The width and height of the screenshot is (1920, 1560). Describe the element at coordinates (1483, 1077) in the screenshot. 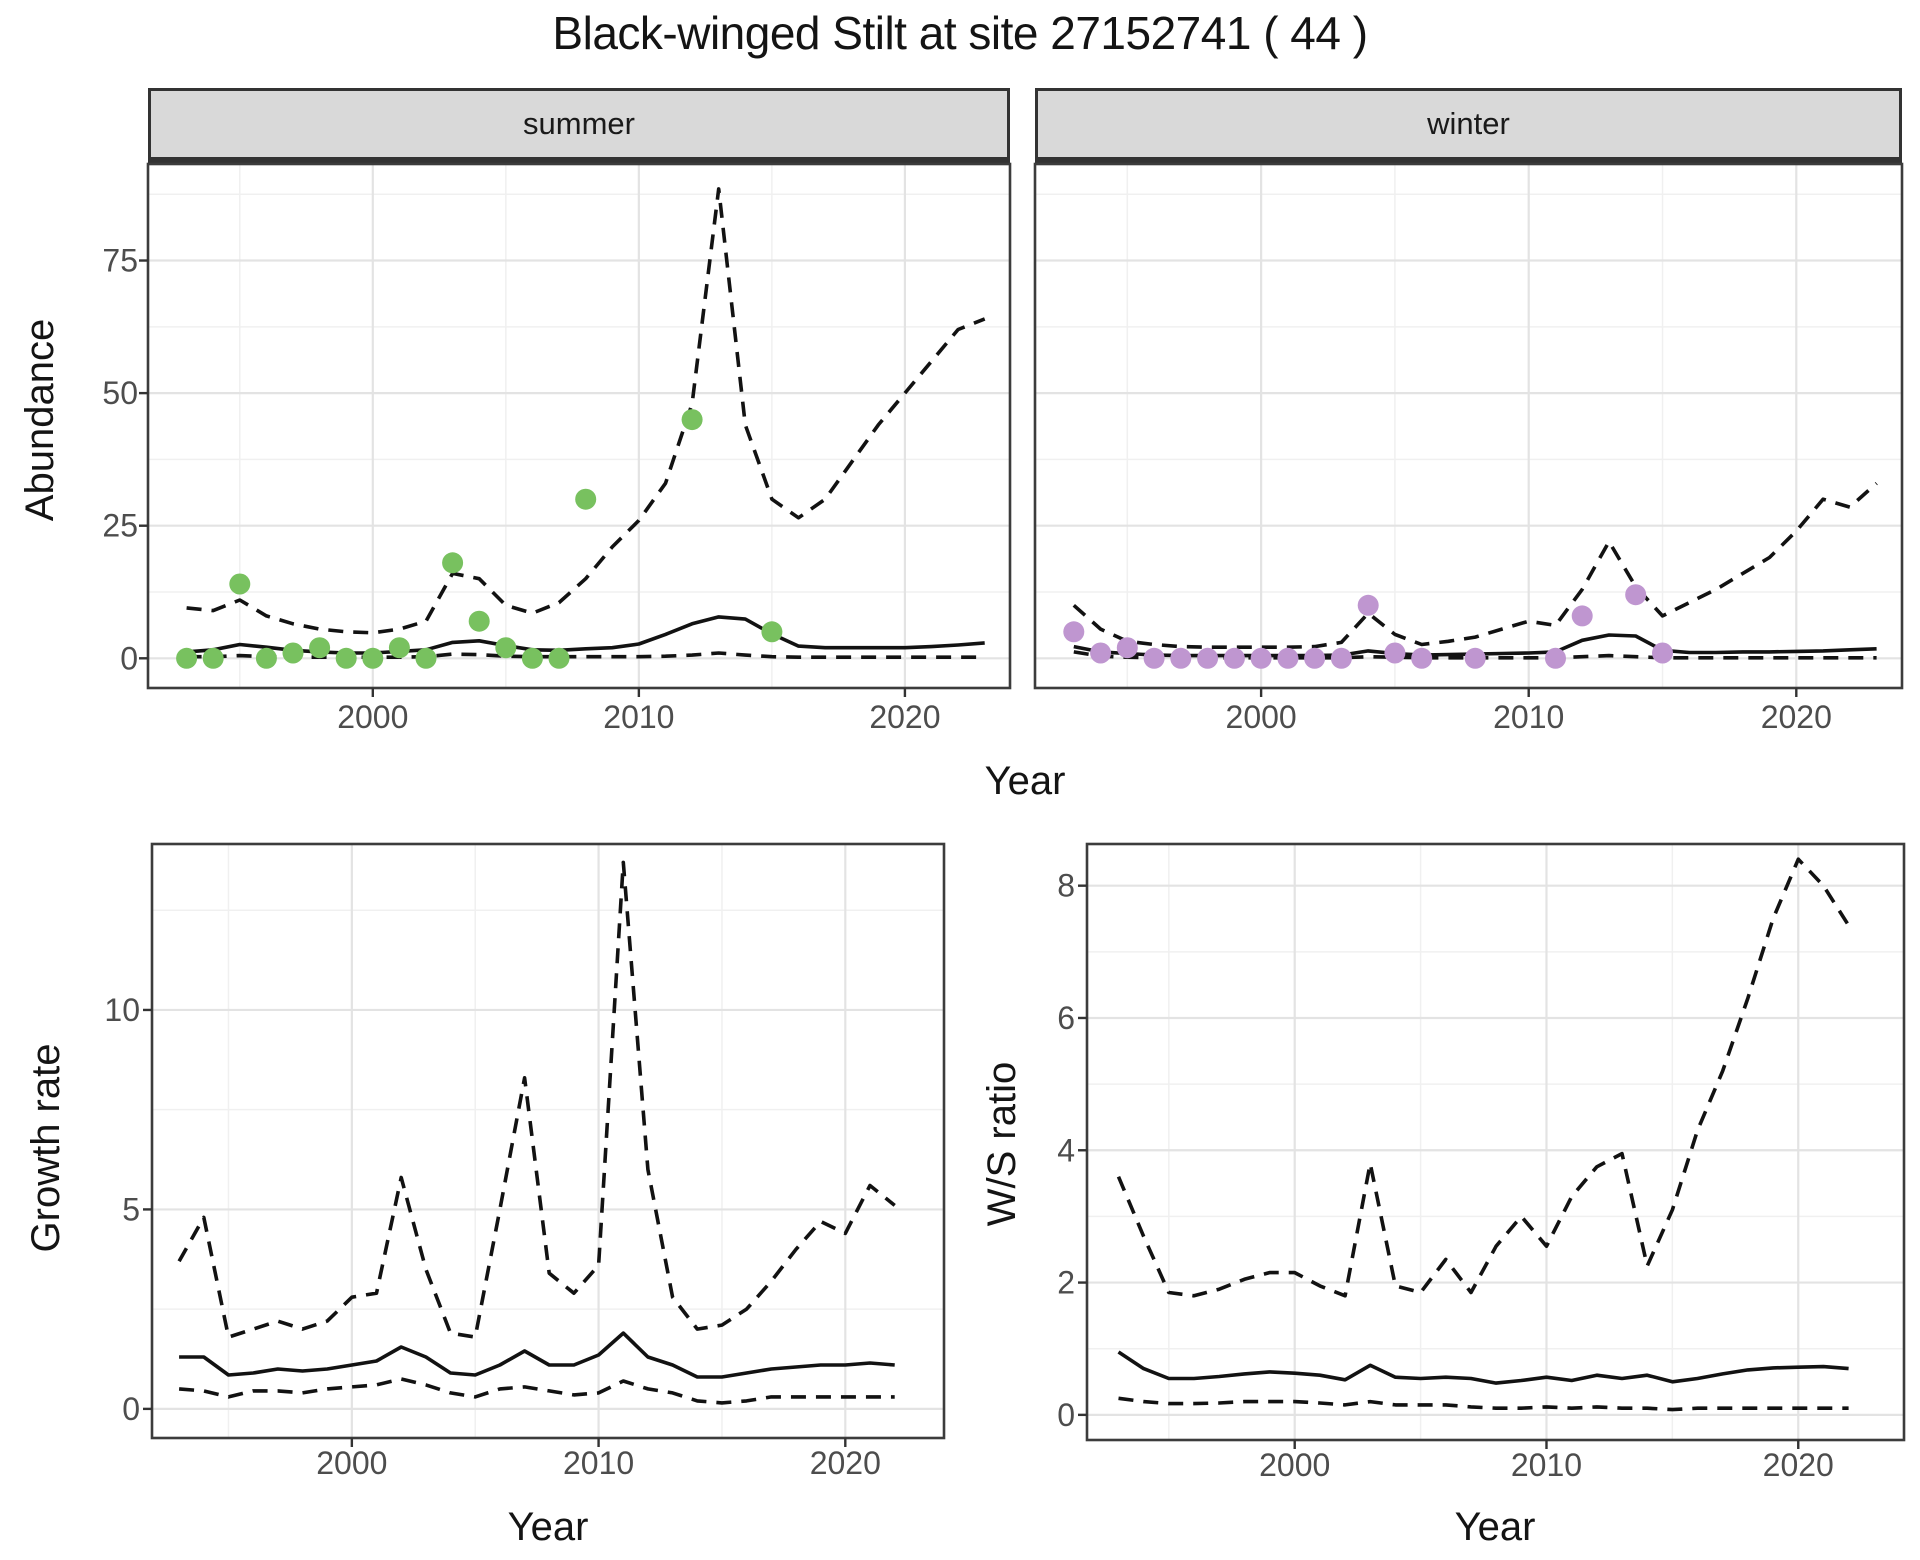

I see `ws-ratio-upper-95-ci-line` at that location.